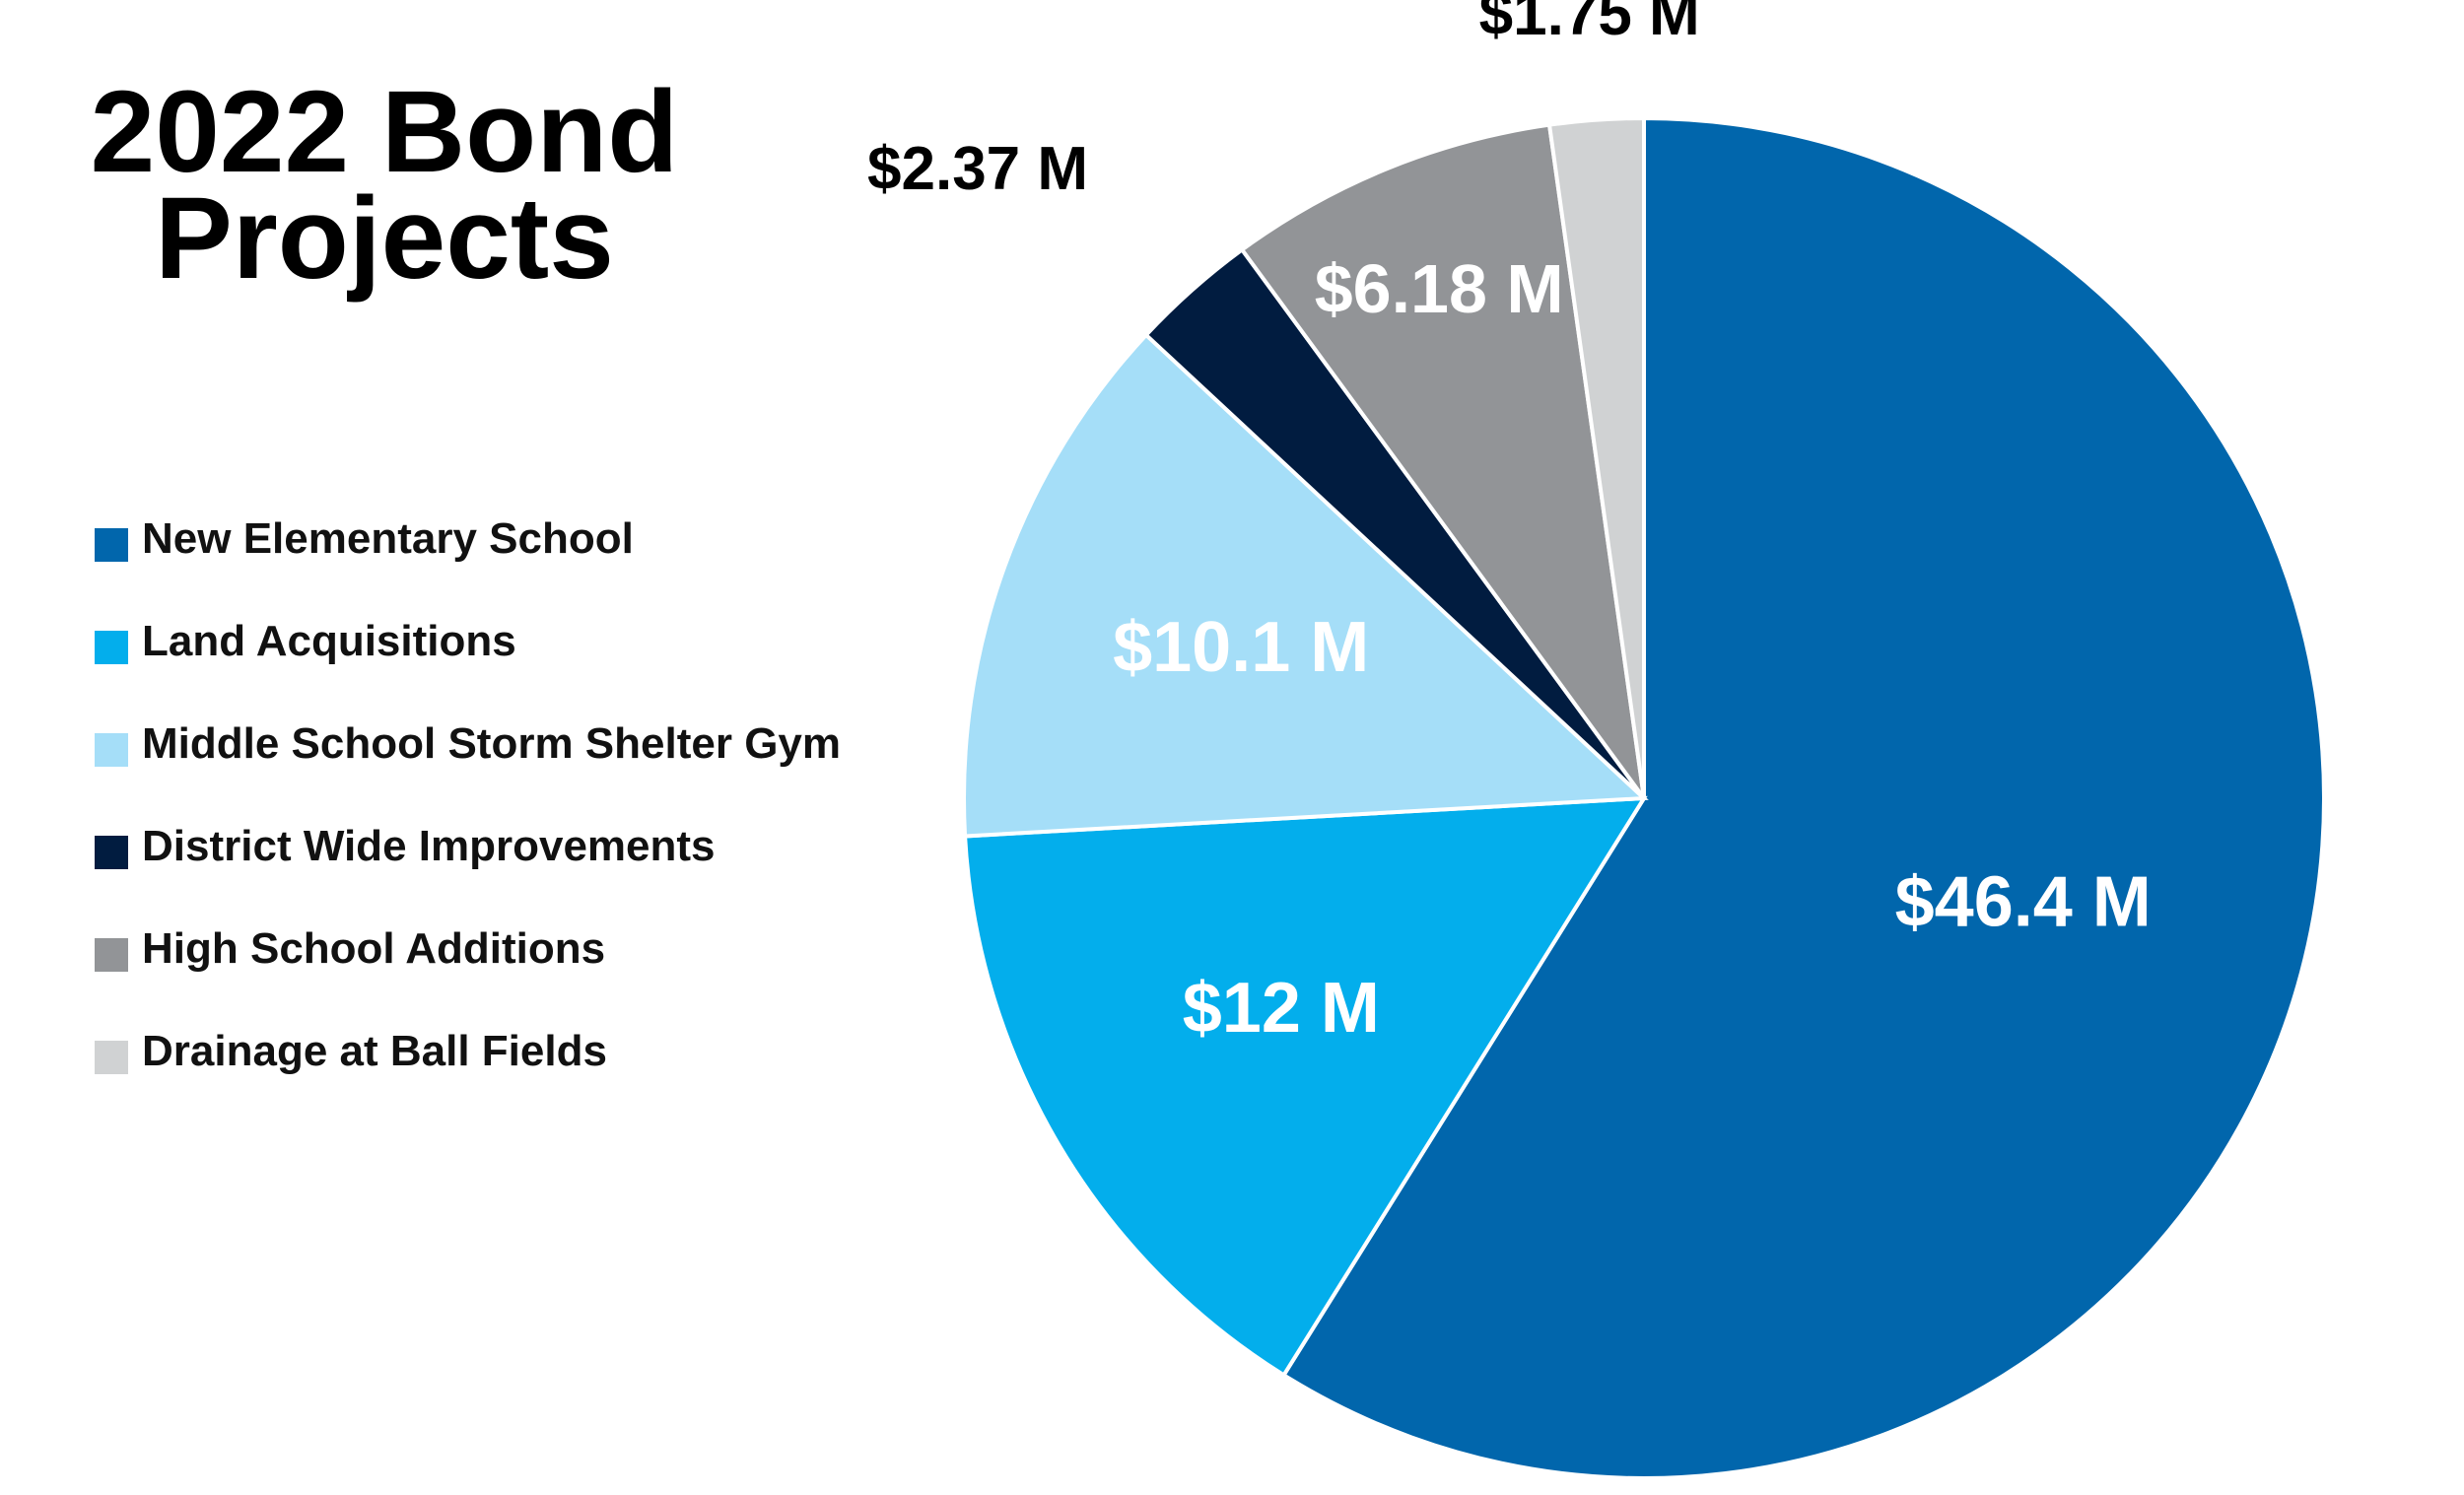  Describe the element at coordinates (329, 641) in the screenshot. I see `legend-label: Land Acquisitions` at that location.